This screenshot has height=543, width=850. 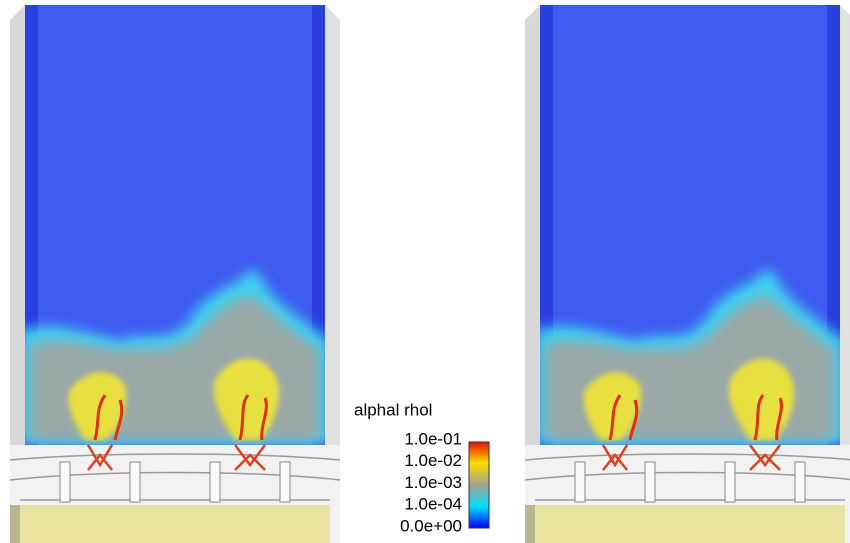 I want to click on legend-title: alphal rhol, so click(x=393, y=409).